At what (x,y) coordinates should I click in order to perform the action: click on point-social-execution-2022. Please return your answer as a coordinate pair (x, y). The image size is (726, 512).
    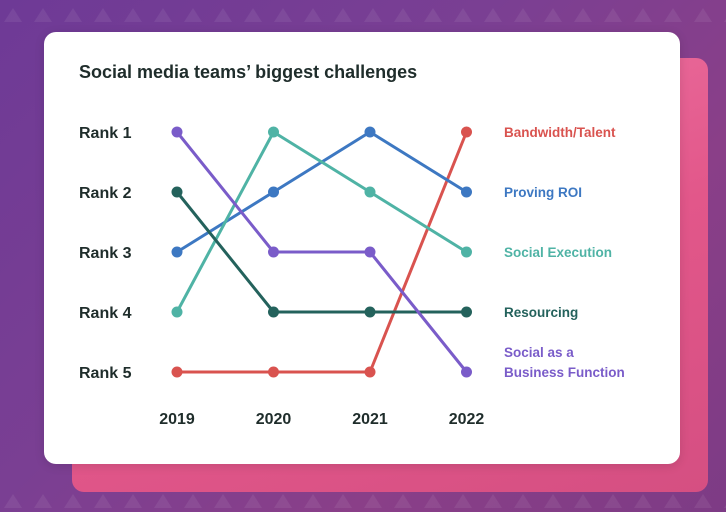
    Looking at the image, I should click on (466, 252).